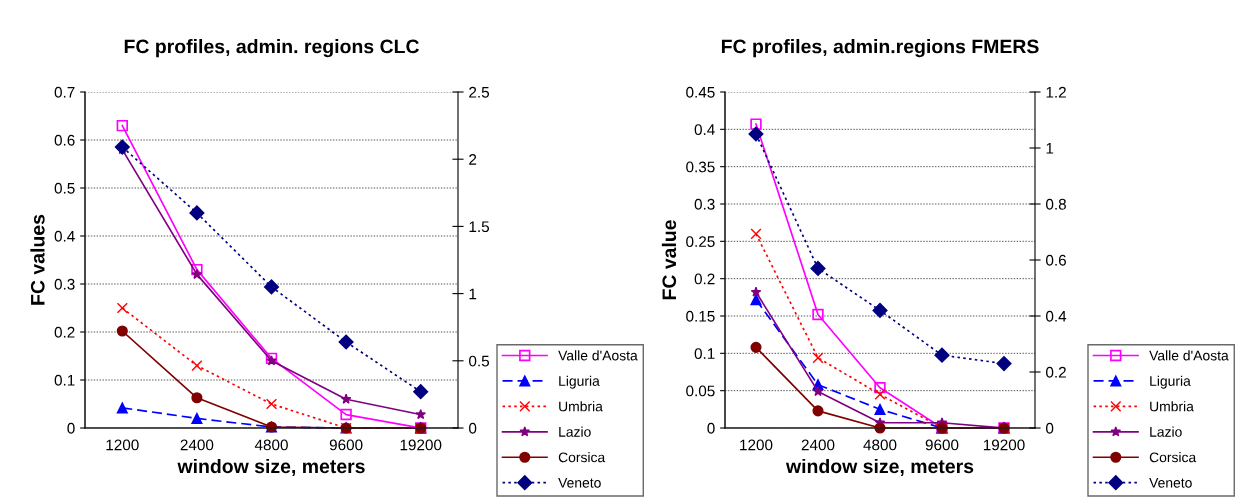 This screenshot has width=1254, height=504. Describe the element at coordinates (64, 188) in the screenshot. I see `y-tick-label: 0.5` at that location.